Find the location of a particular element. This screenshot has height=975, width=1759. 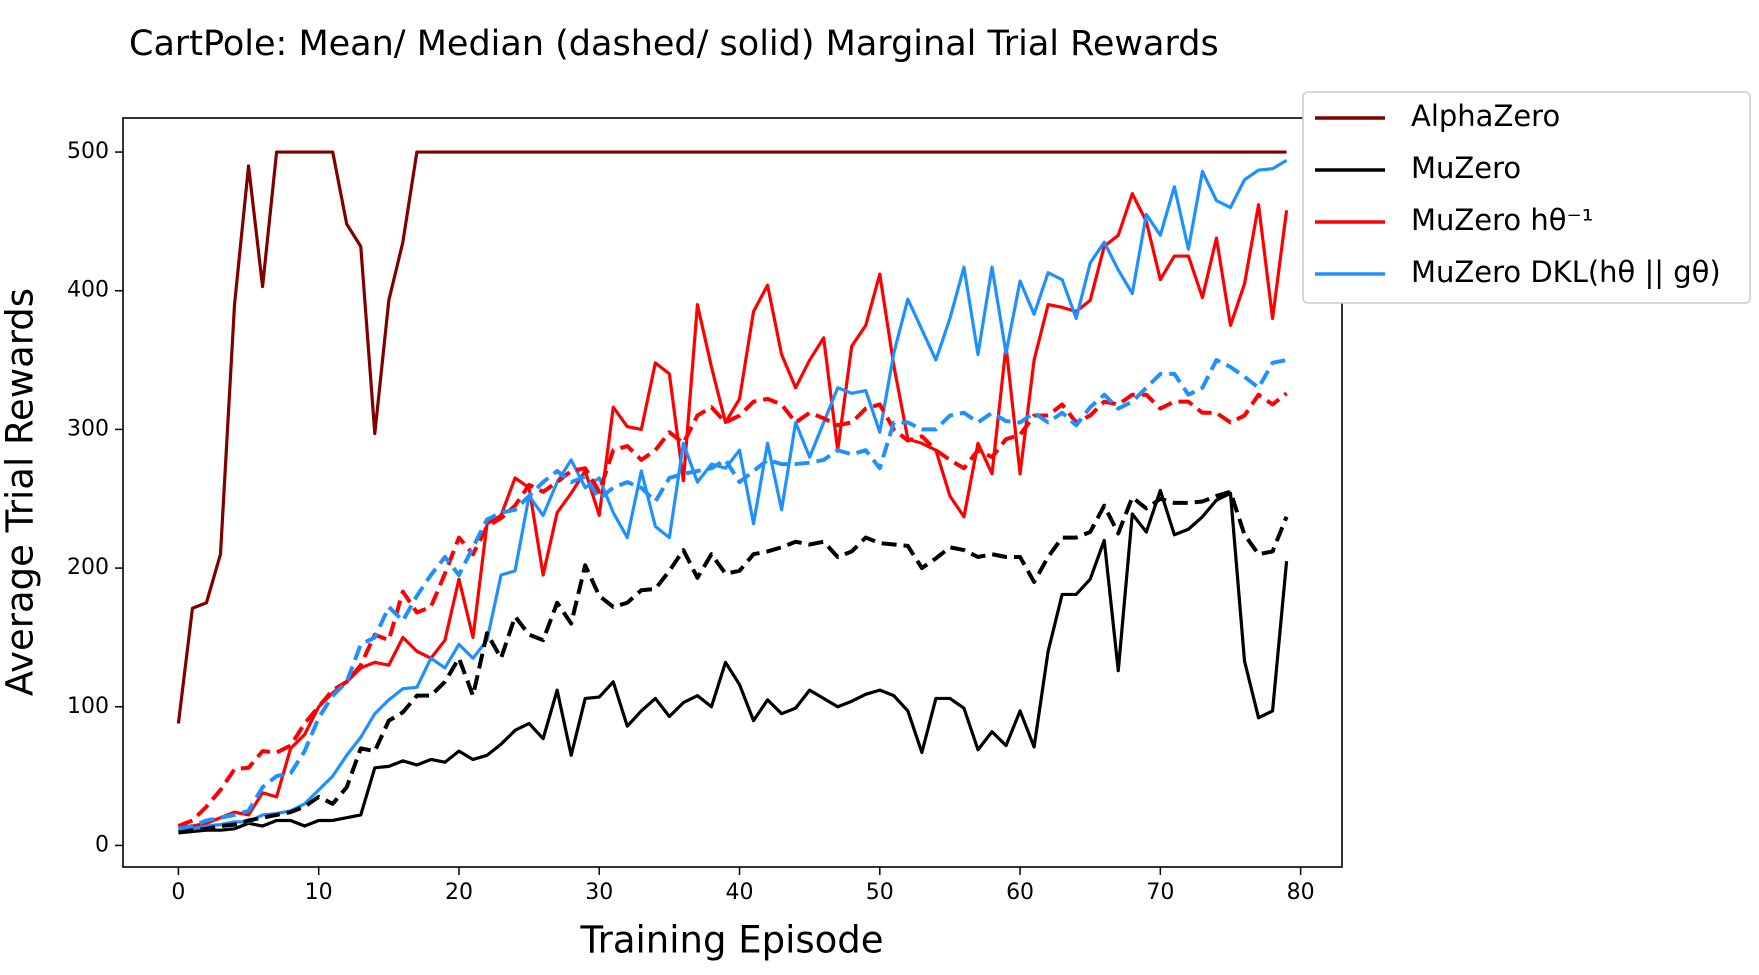

legend-label: AlphaZero is located at coordinates (1485, 116).